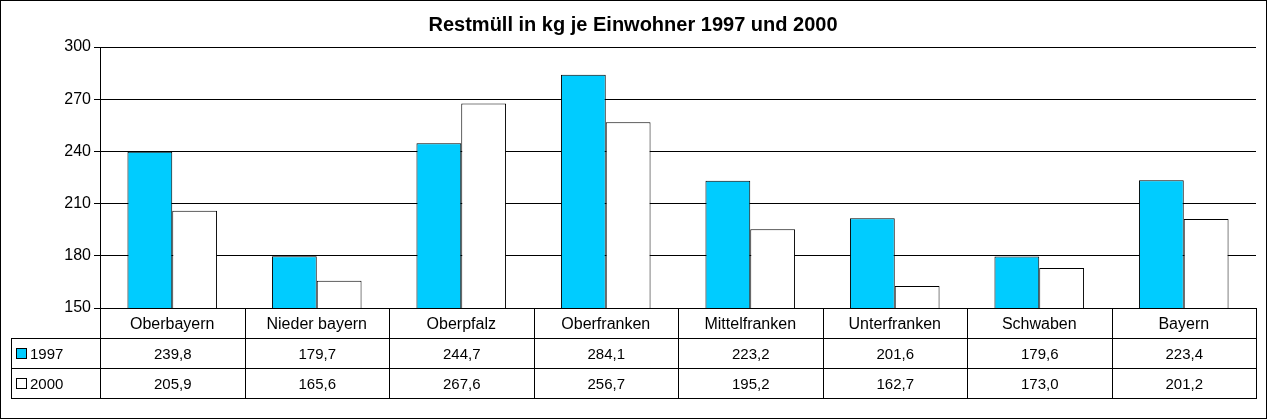 Image resolution: width=1267 pixels, height=419 pixels. What do you see at coordinates (461, 324) in the screenshot?
I see `x-tick-label: Oberpfalz` at bounding box center [461, 324].